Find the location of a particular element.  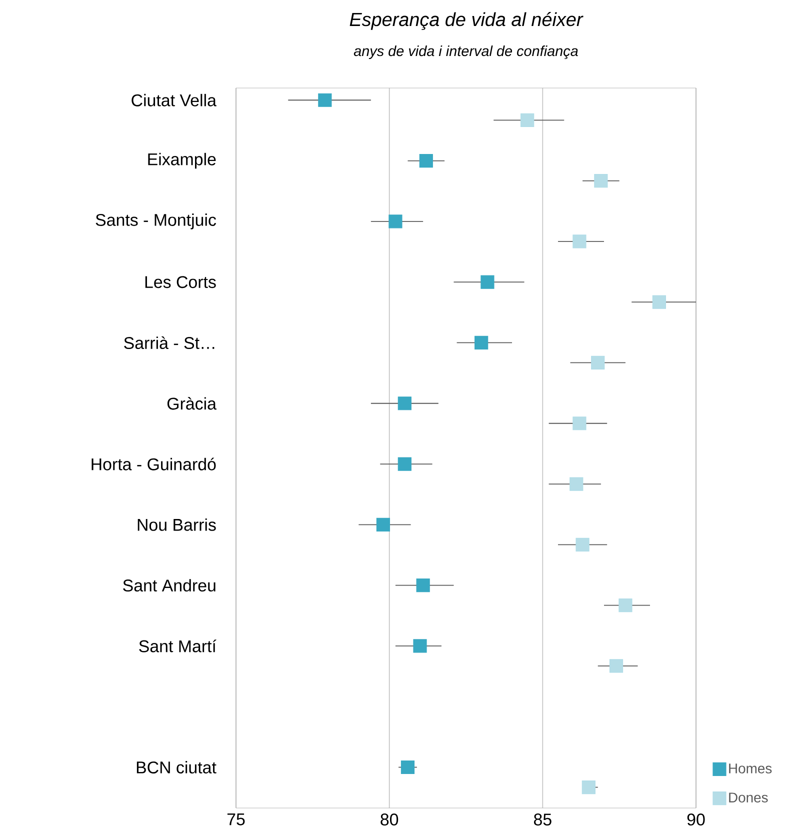

y-tick-label: Ciutat Vella is located at coordinates (174, 100).